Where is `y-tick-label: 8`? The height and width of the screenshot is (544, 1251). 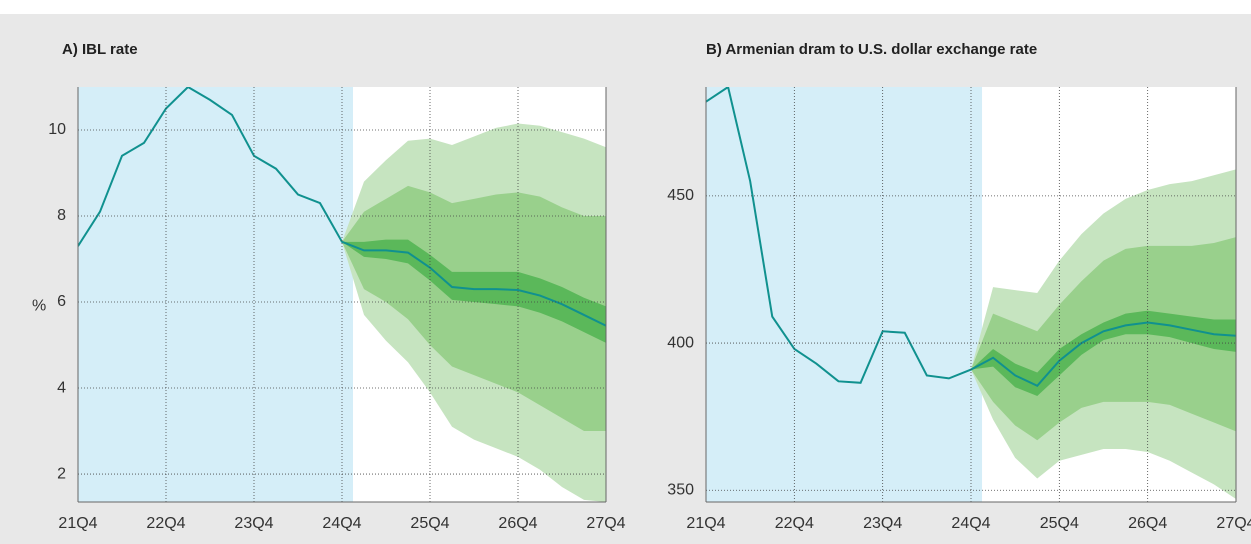
y-tick-label: 8 is located at coordinates (61, 215).